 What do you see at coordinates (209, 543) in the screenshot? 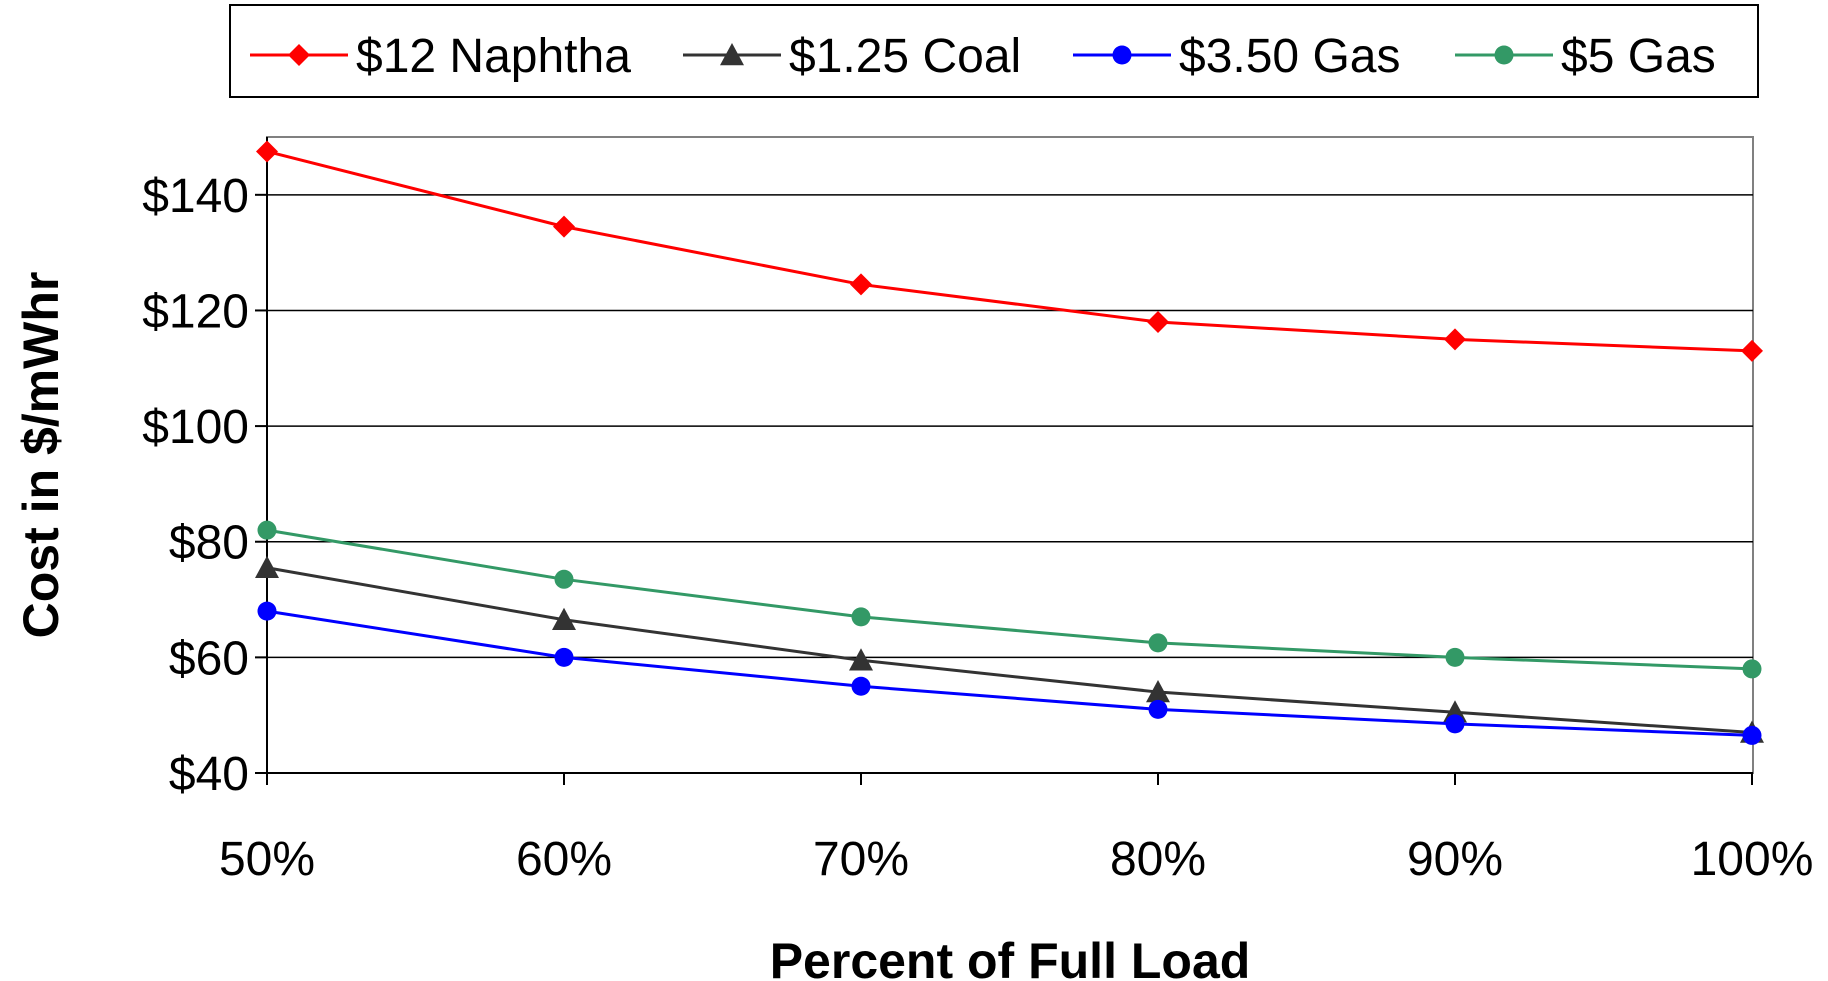
I see `y-tick-label: $80` at bounding box center [209, 543].